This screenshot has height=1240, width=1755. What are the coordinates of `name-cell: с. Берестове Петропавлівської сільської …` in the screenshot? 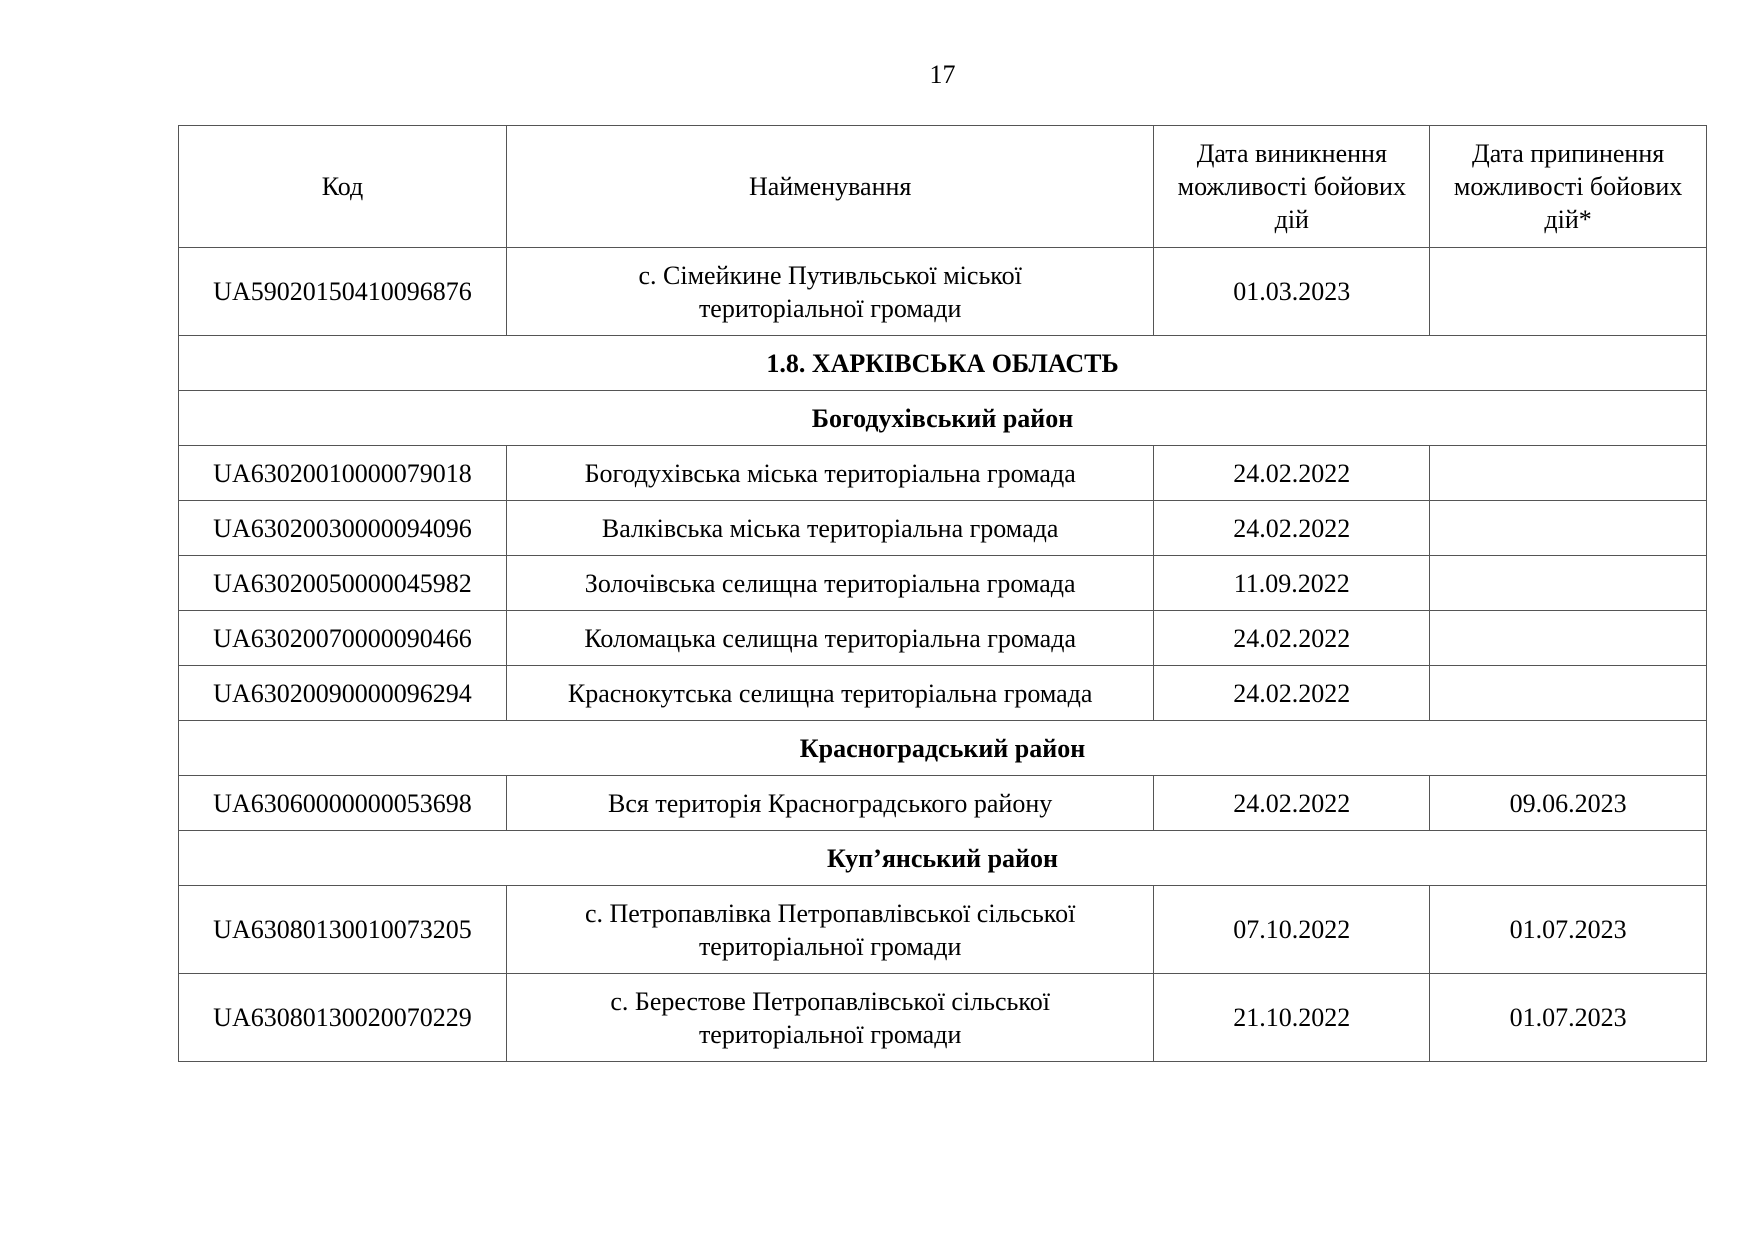 It's located at (830, 1017).